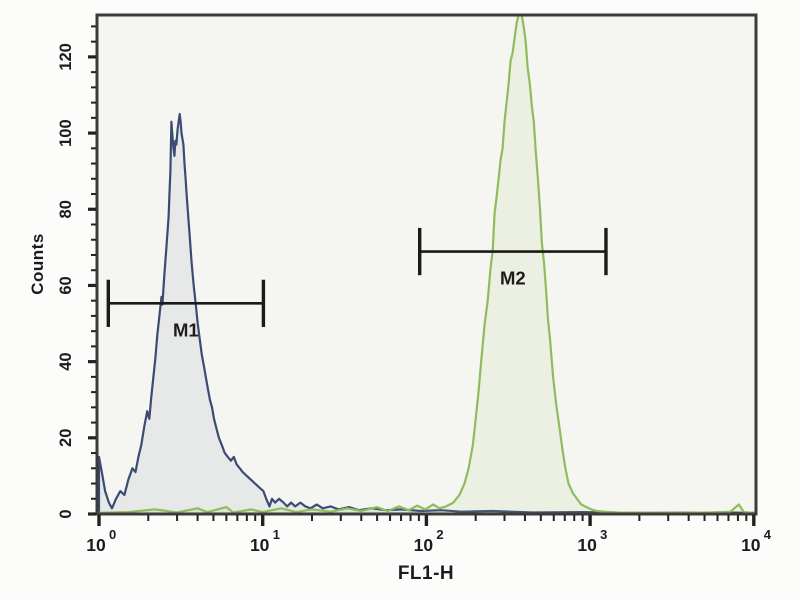 This screenshot has width=800, height=600. I want to click on marker-M1-label: M1, so click(186, 329).